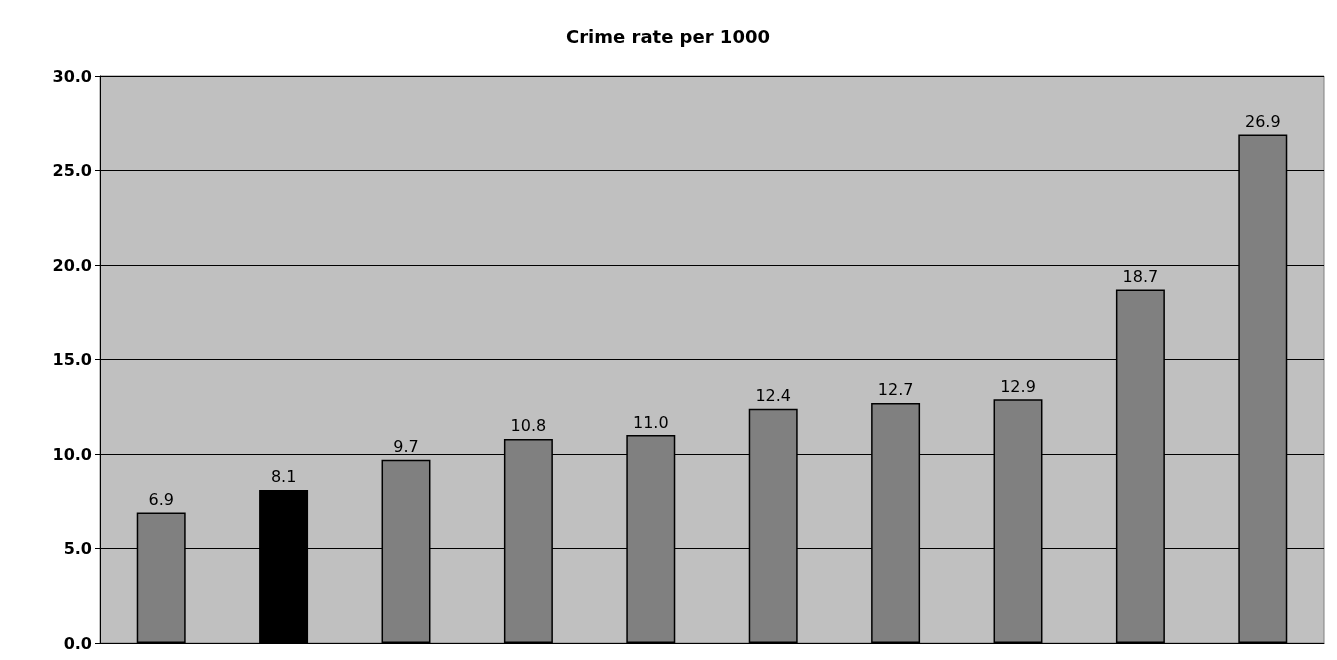  Describe the element at coordinates (1018, 386) in the screenshot. I see `data-label: 12.9` at that location.